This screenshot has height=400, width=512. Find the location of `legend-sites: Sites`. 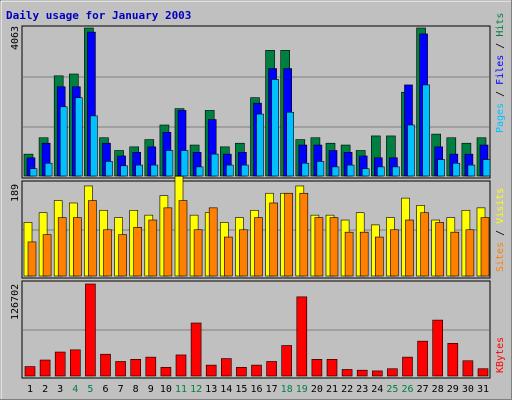

legend-sites: Sites is located at coordinates (500, 257).